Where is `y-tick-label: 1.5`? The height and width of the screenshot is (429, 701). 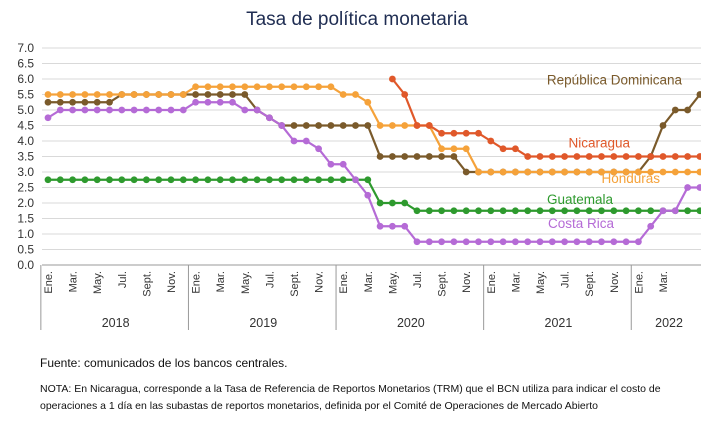 y-tick-label: 1.5 is located at coordinates (25, 219).